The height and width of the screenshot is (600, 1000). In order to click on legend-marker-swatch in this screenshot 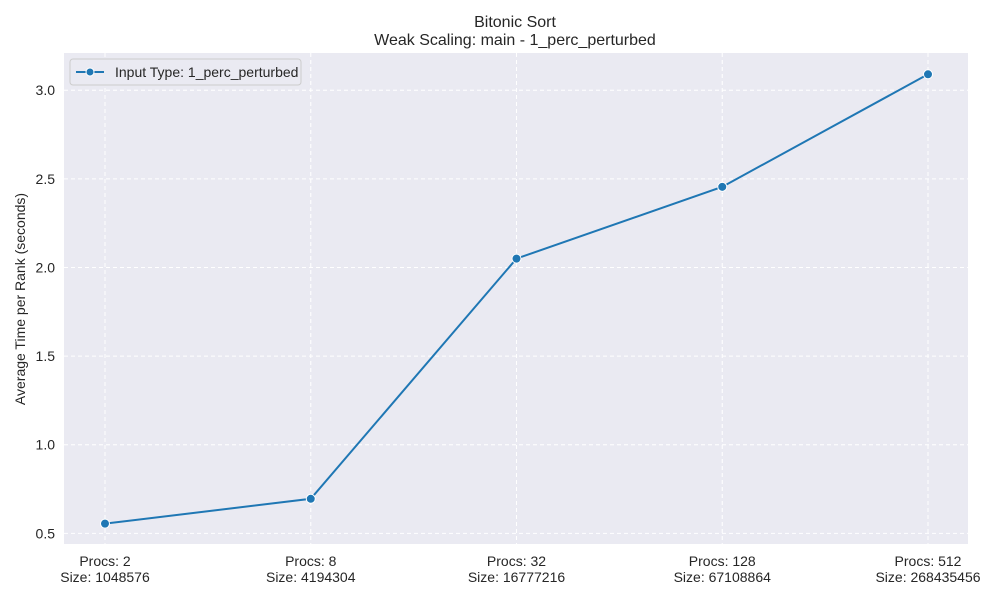, I will do `click(90, 72)`.